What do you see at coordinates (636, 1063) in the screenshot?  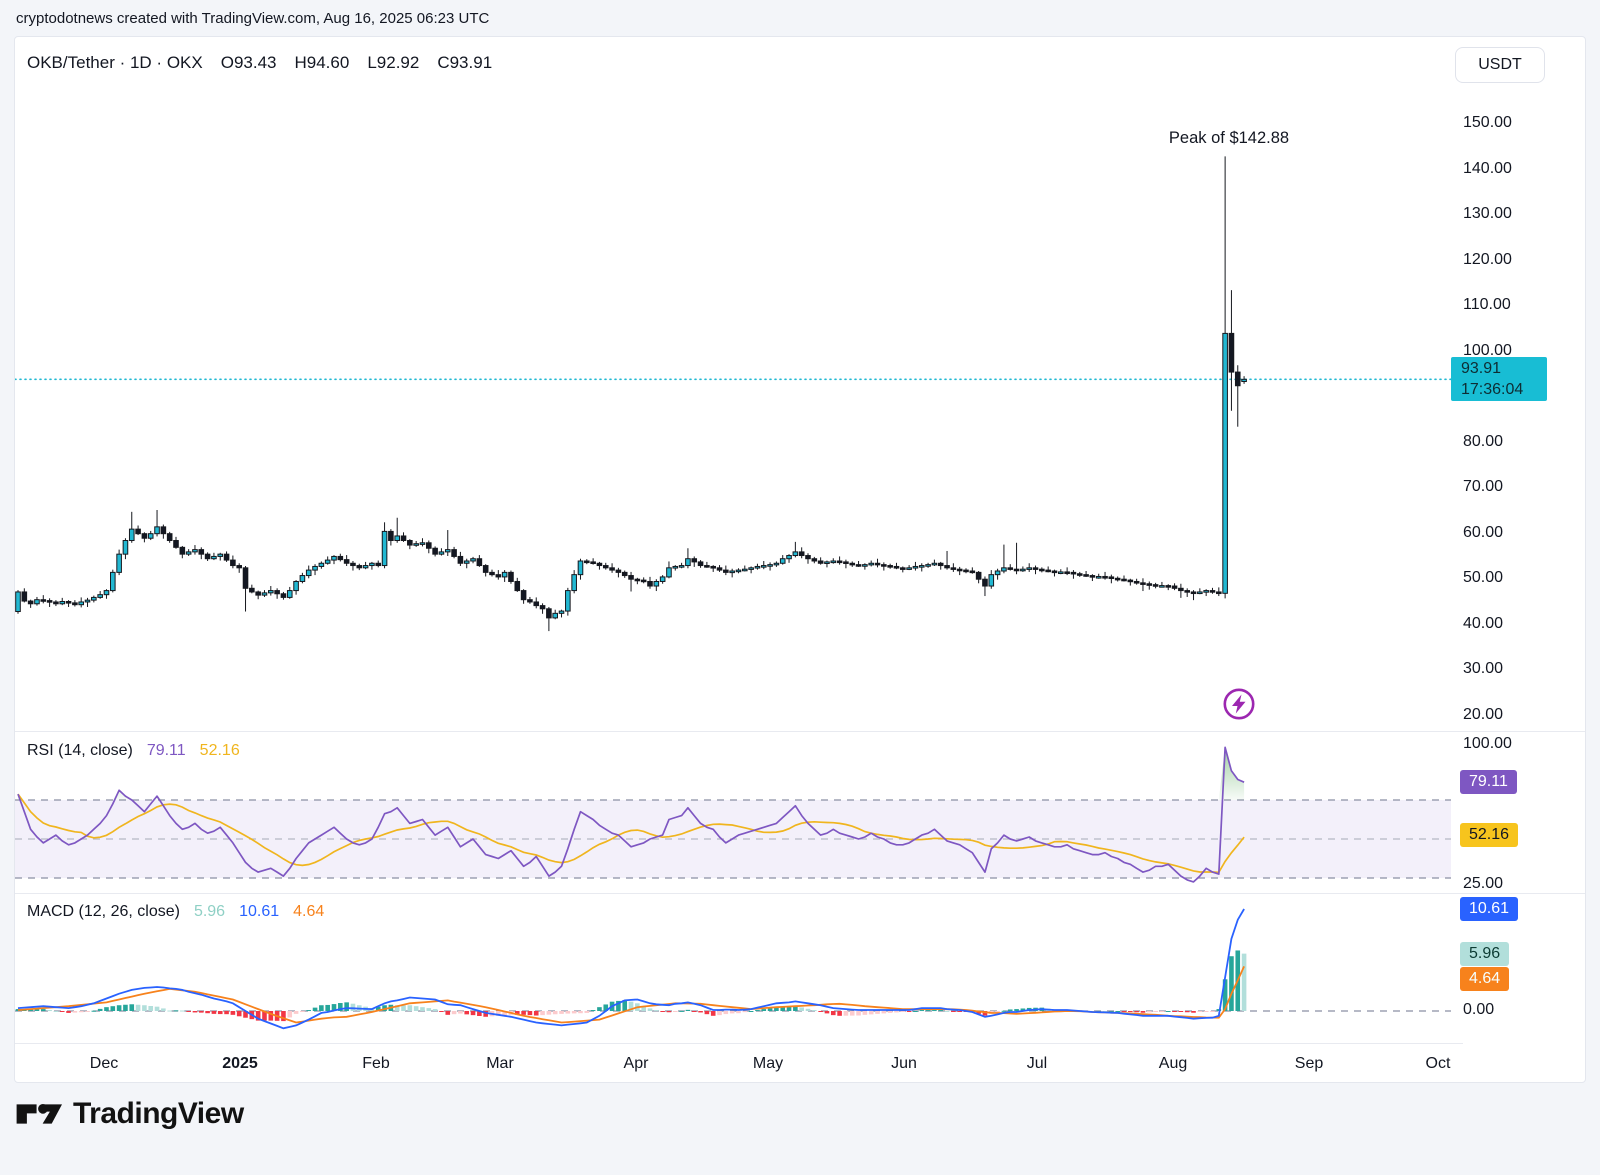 I see `time-axis-label: Apr` at bounding box center [636, 1063].